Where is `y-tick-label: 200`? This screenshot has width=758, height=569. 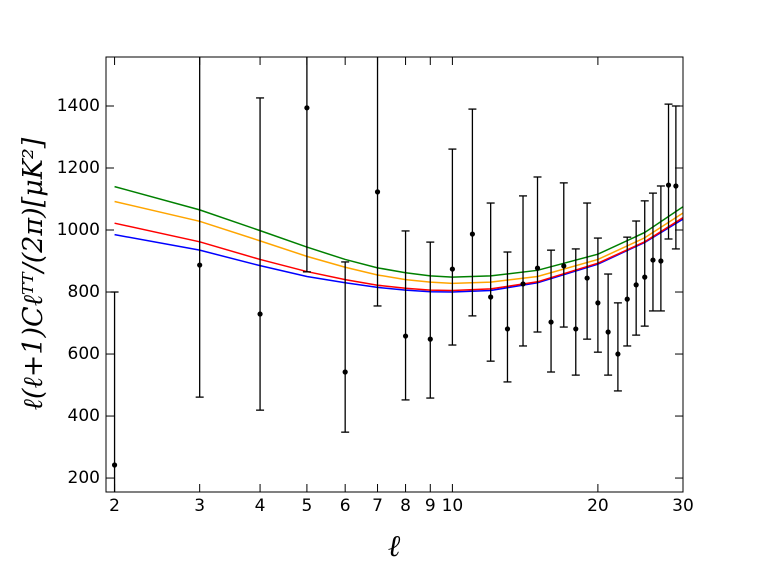 y-tick-label: 200 is located at coordinates (84, 478).